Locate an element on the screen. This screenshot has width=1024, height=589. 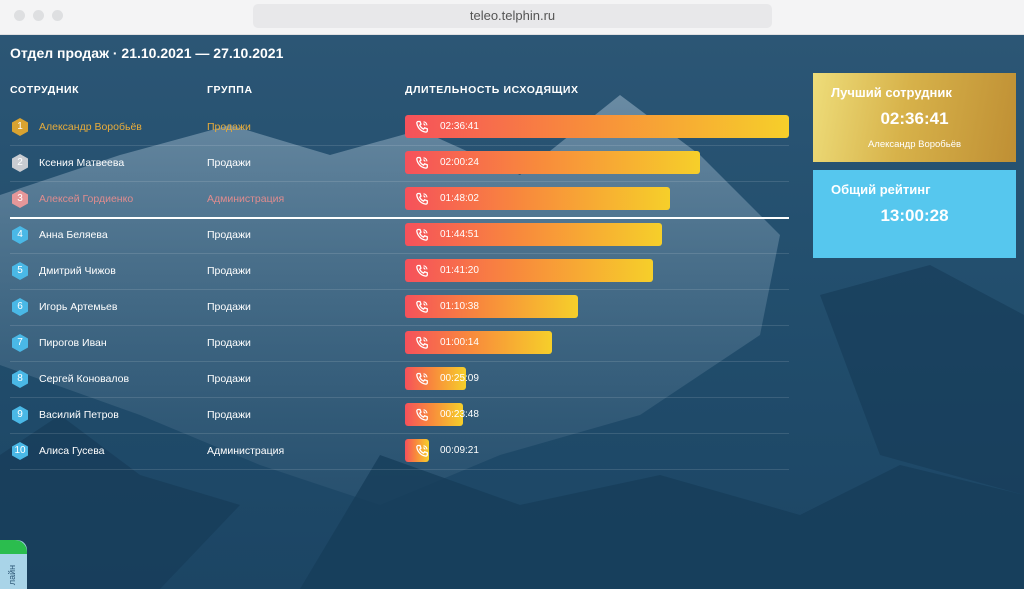
table-row: 3 Алексей Гордиенко Администрация 01:48:02 is located at coordinates (399, 200).